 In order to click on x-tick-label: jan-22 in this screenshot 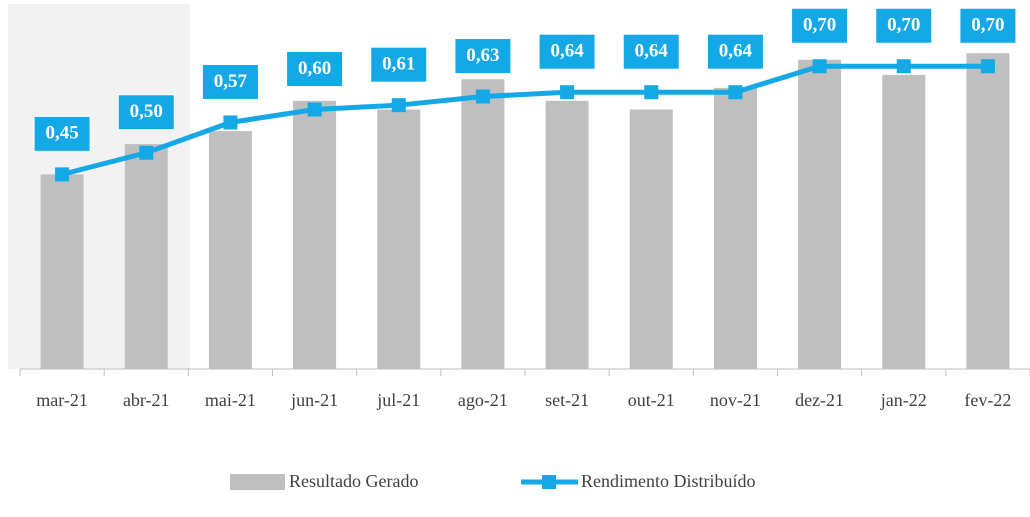, I will do `click(903, 400)`.